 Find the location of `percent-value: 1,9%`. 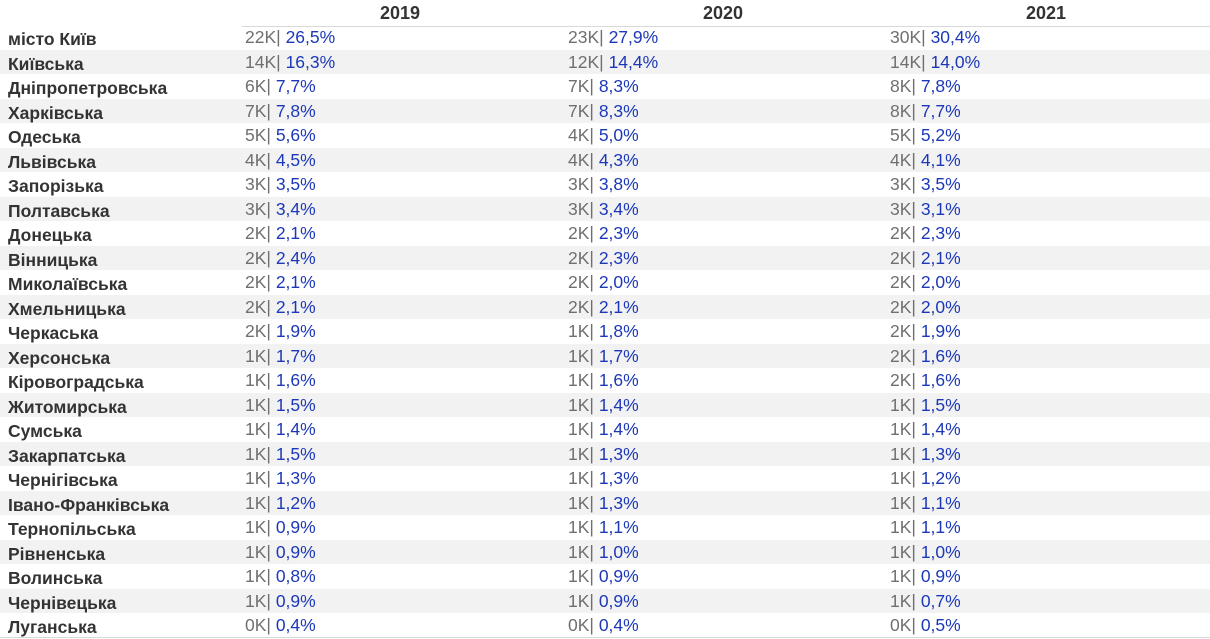

percent-value: 1,9% is located at coordinates (940, 331).